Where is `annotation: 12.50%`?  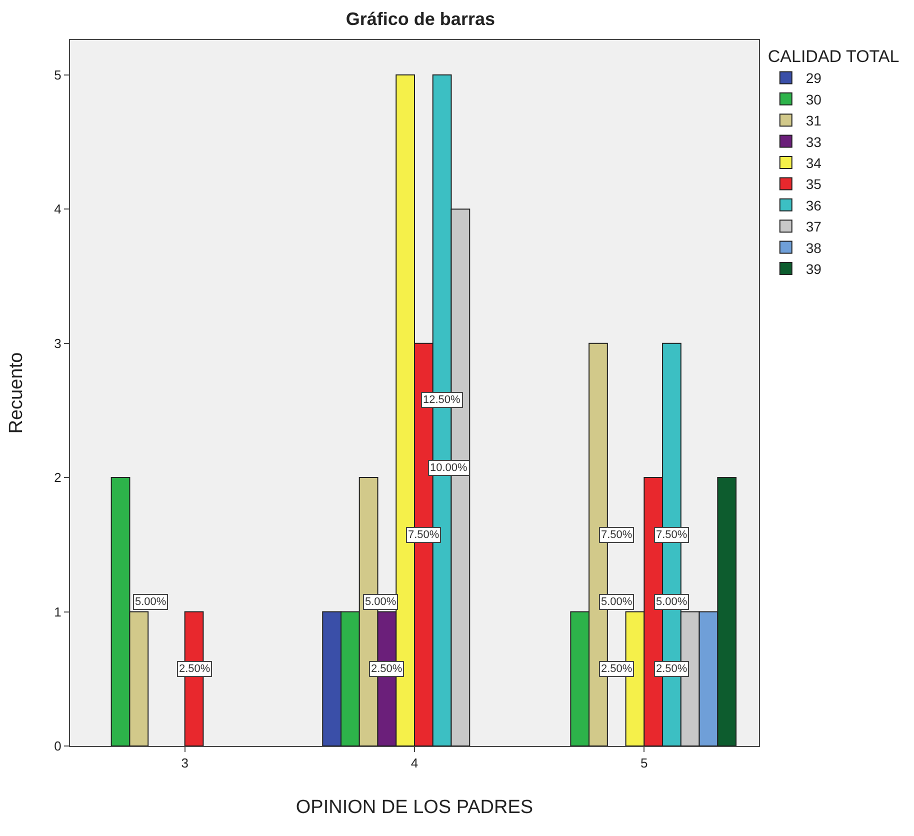 annotation: 12.50% is located at coordinates (442, 400).